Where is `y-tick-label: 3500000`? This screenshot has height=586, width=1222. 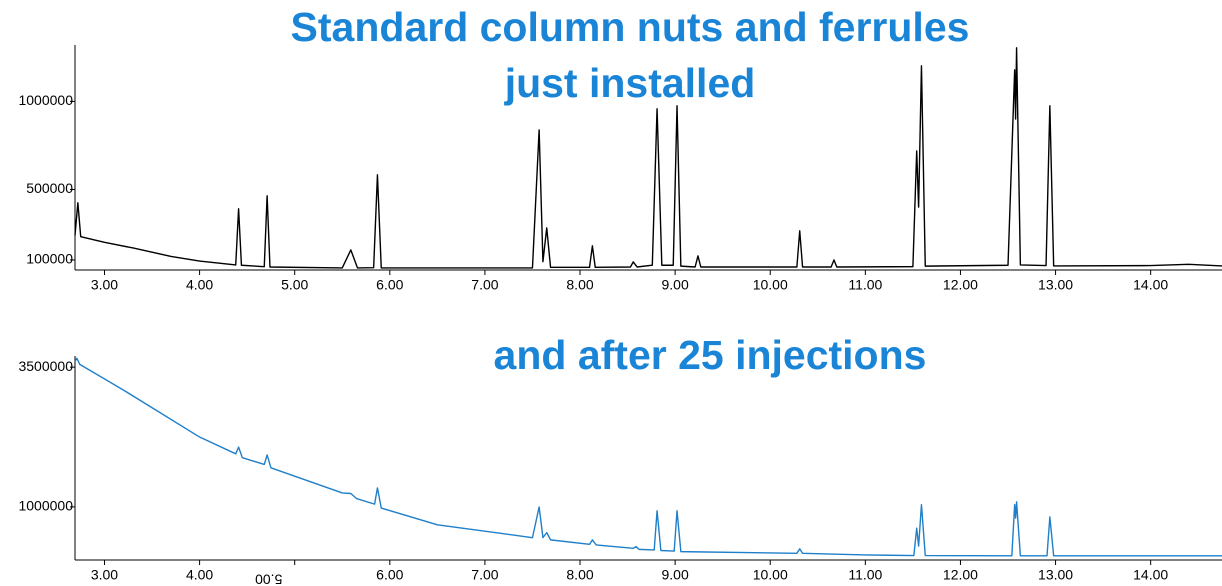
y-tick-label: 3500000 is located at coordinates (45, 366).